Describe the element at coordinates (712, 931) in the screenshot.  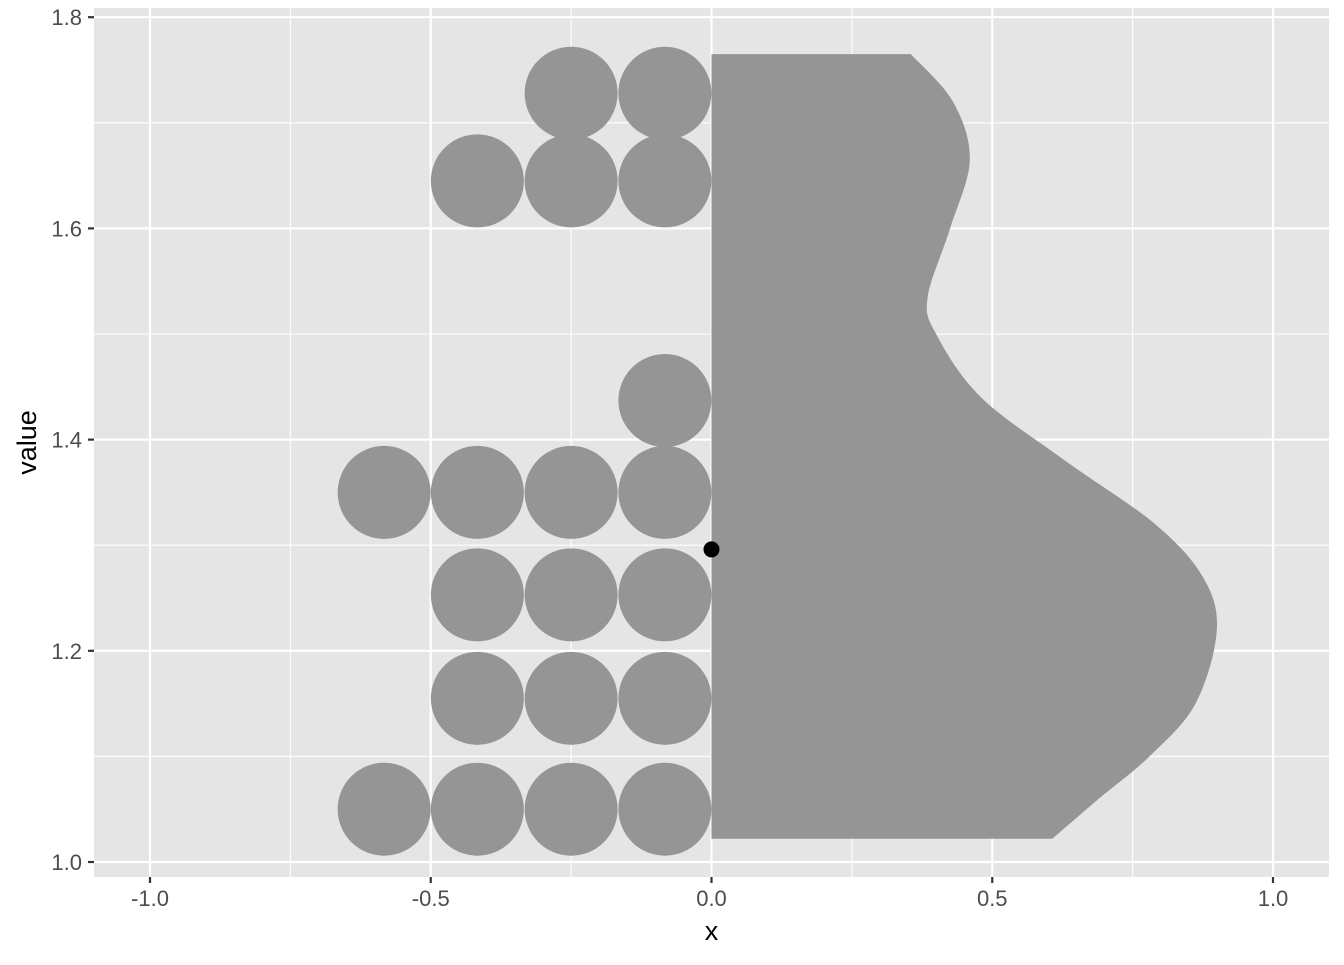
I see `x-axis-title: x` at that location.